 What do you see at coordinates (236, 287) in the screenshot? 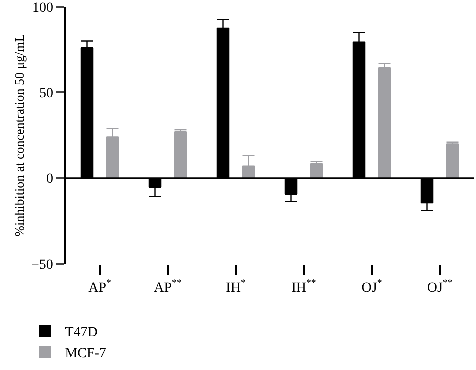
I see `x-tick-label: IH$^{*}$` at bounding box center [236, 287].